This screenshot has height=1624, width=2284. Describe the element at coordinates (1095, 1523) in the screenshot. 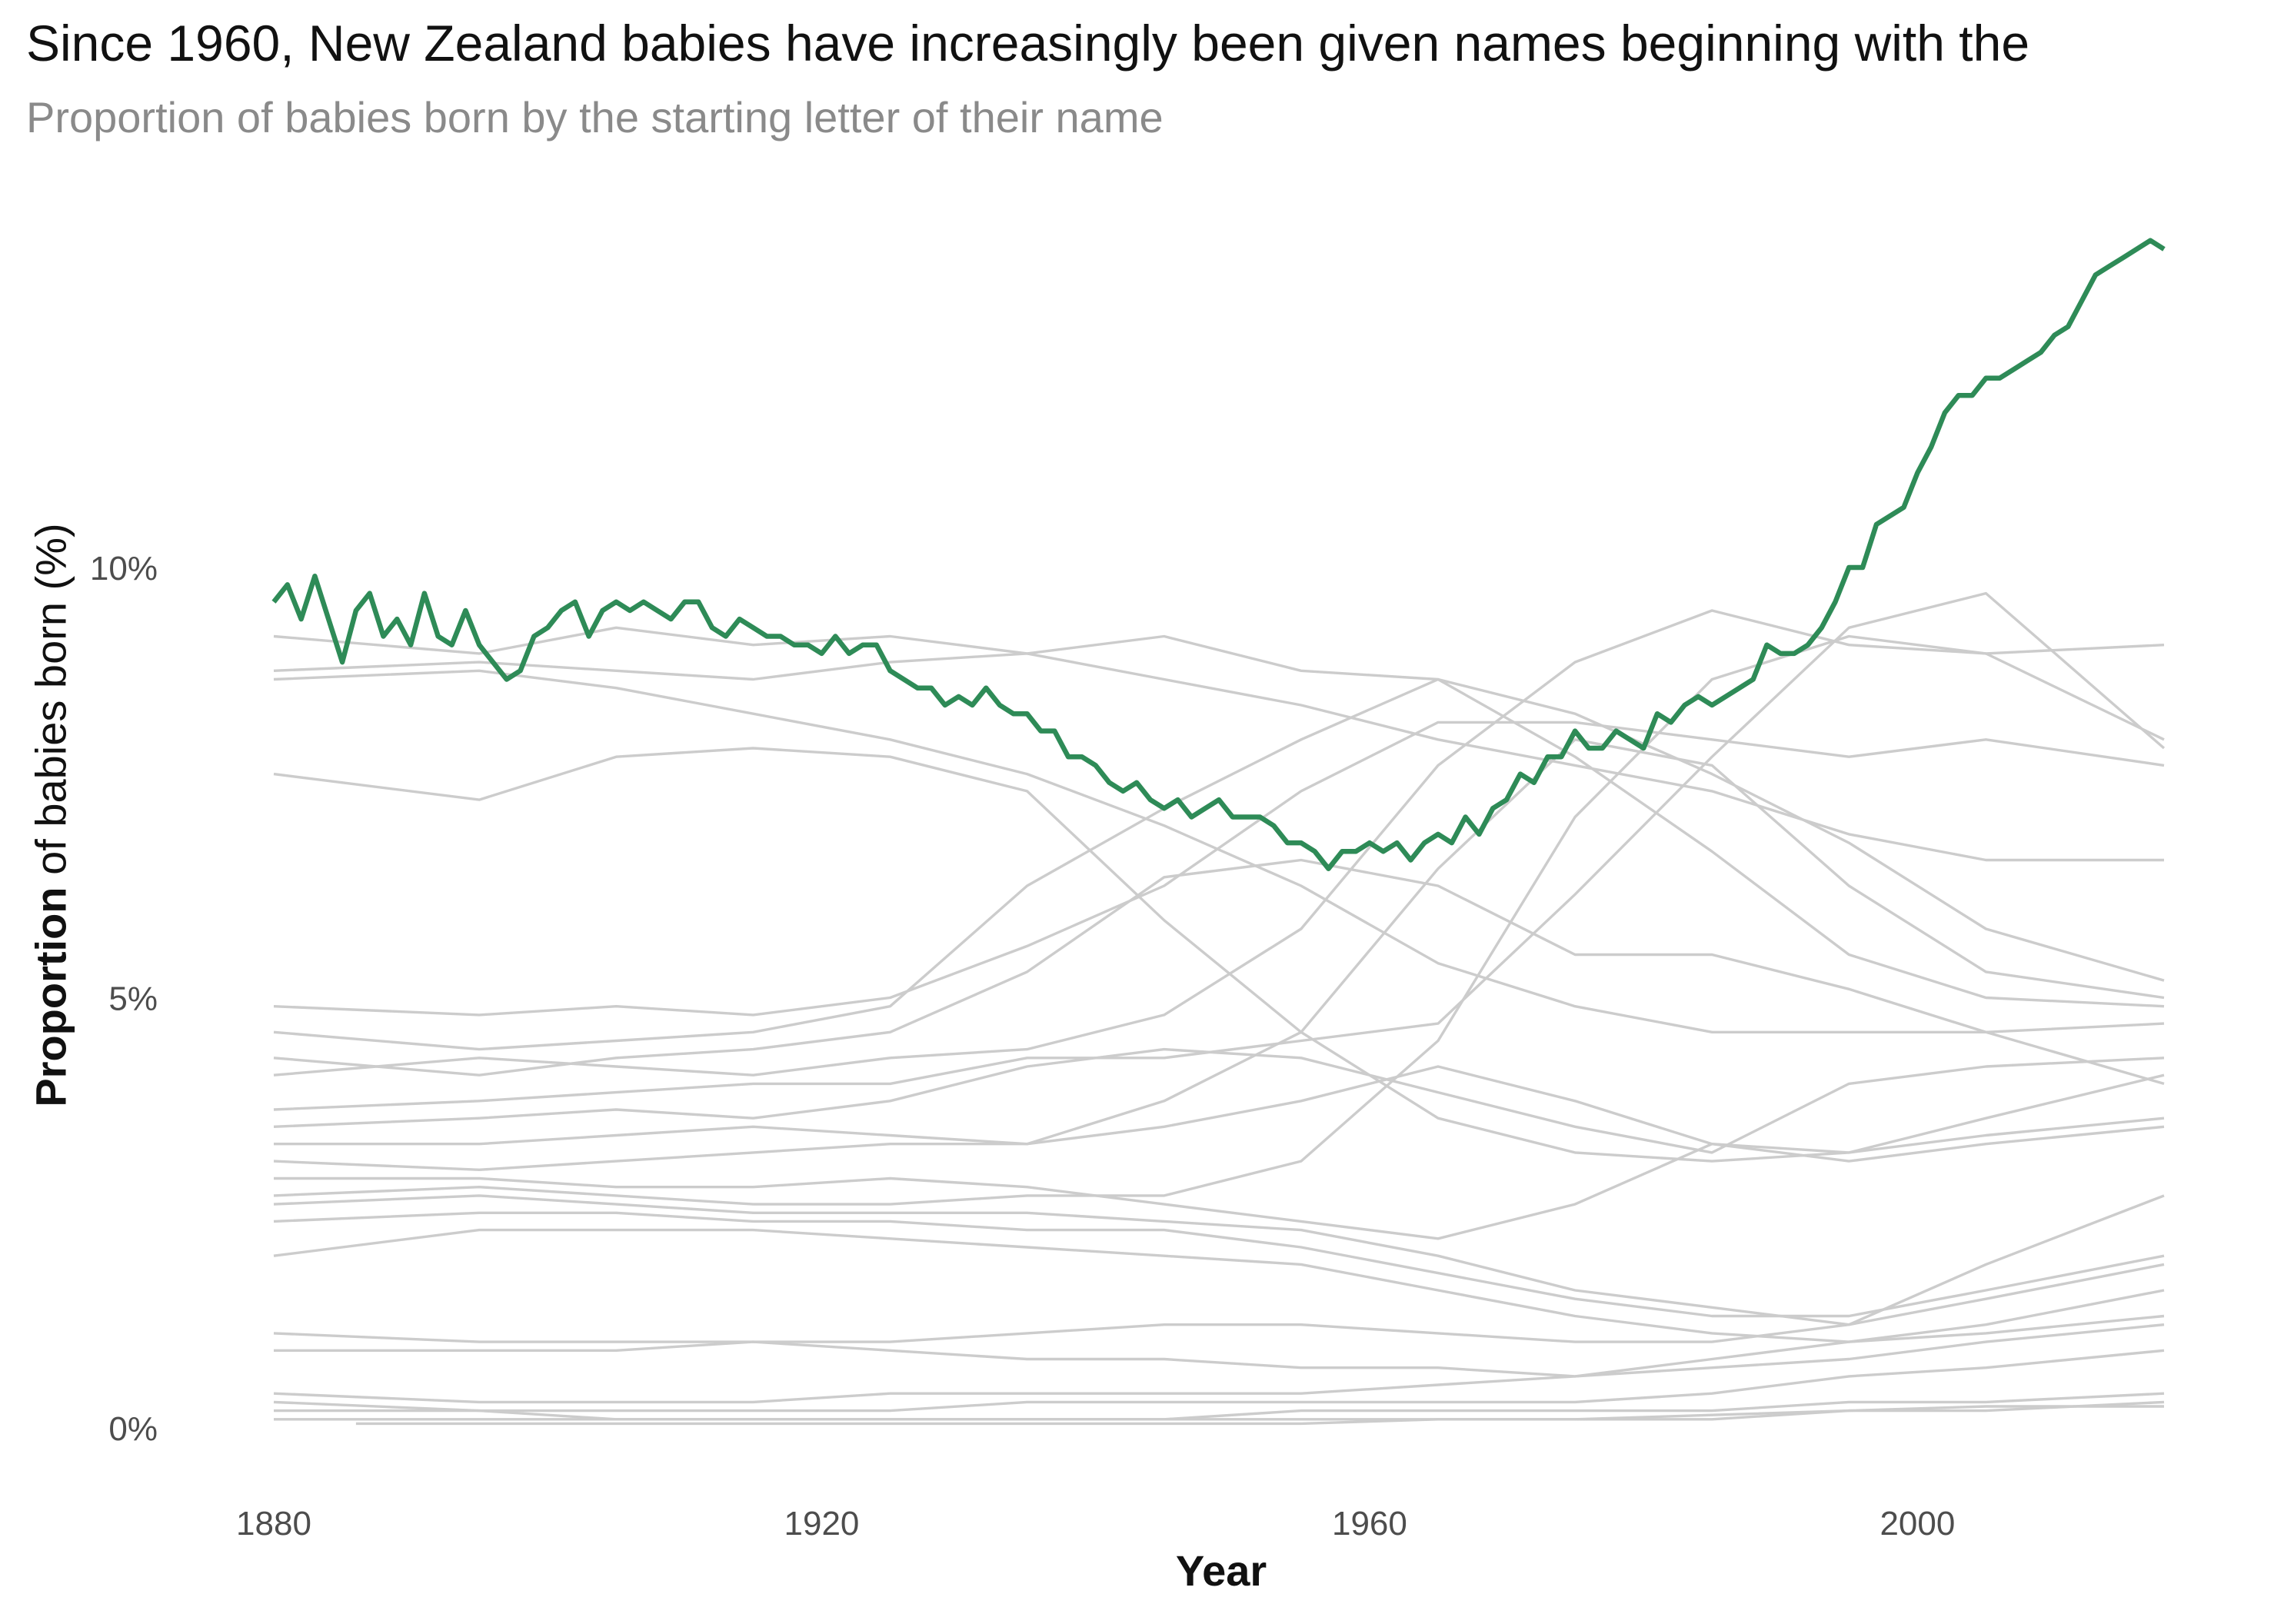

I see `x-axis-ticks: 1880 1920 1960 2000` at that location.